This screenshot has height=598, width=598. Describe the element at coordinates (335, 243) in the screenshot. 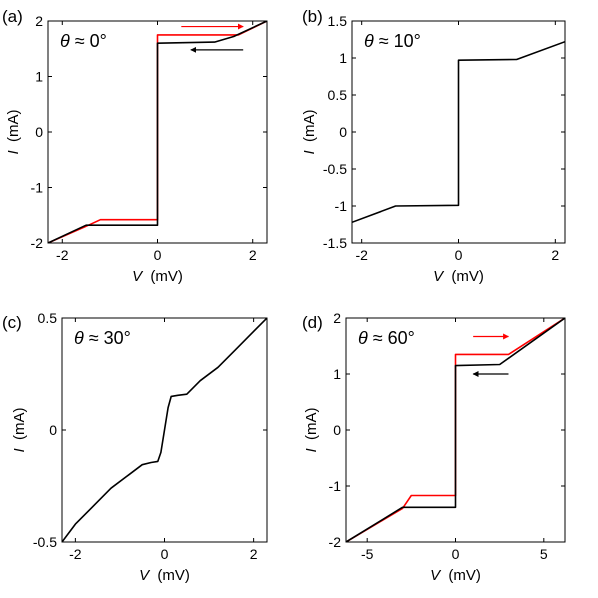

I see `y-tick-label: -1.5` at that location.